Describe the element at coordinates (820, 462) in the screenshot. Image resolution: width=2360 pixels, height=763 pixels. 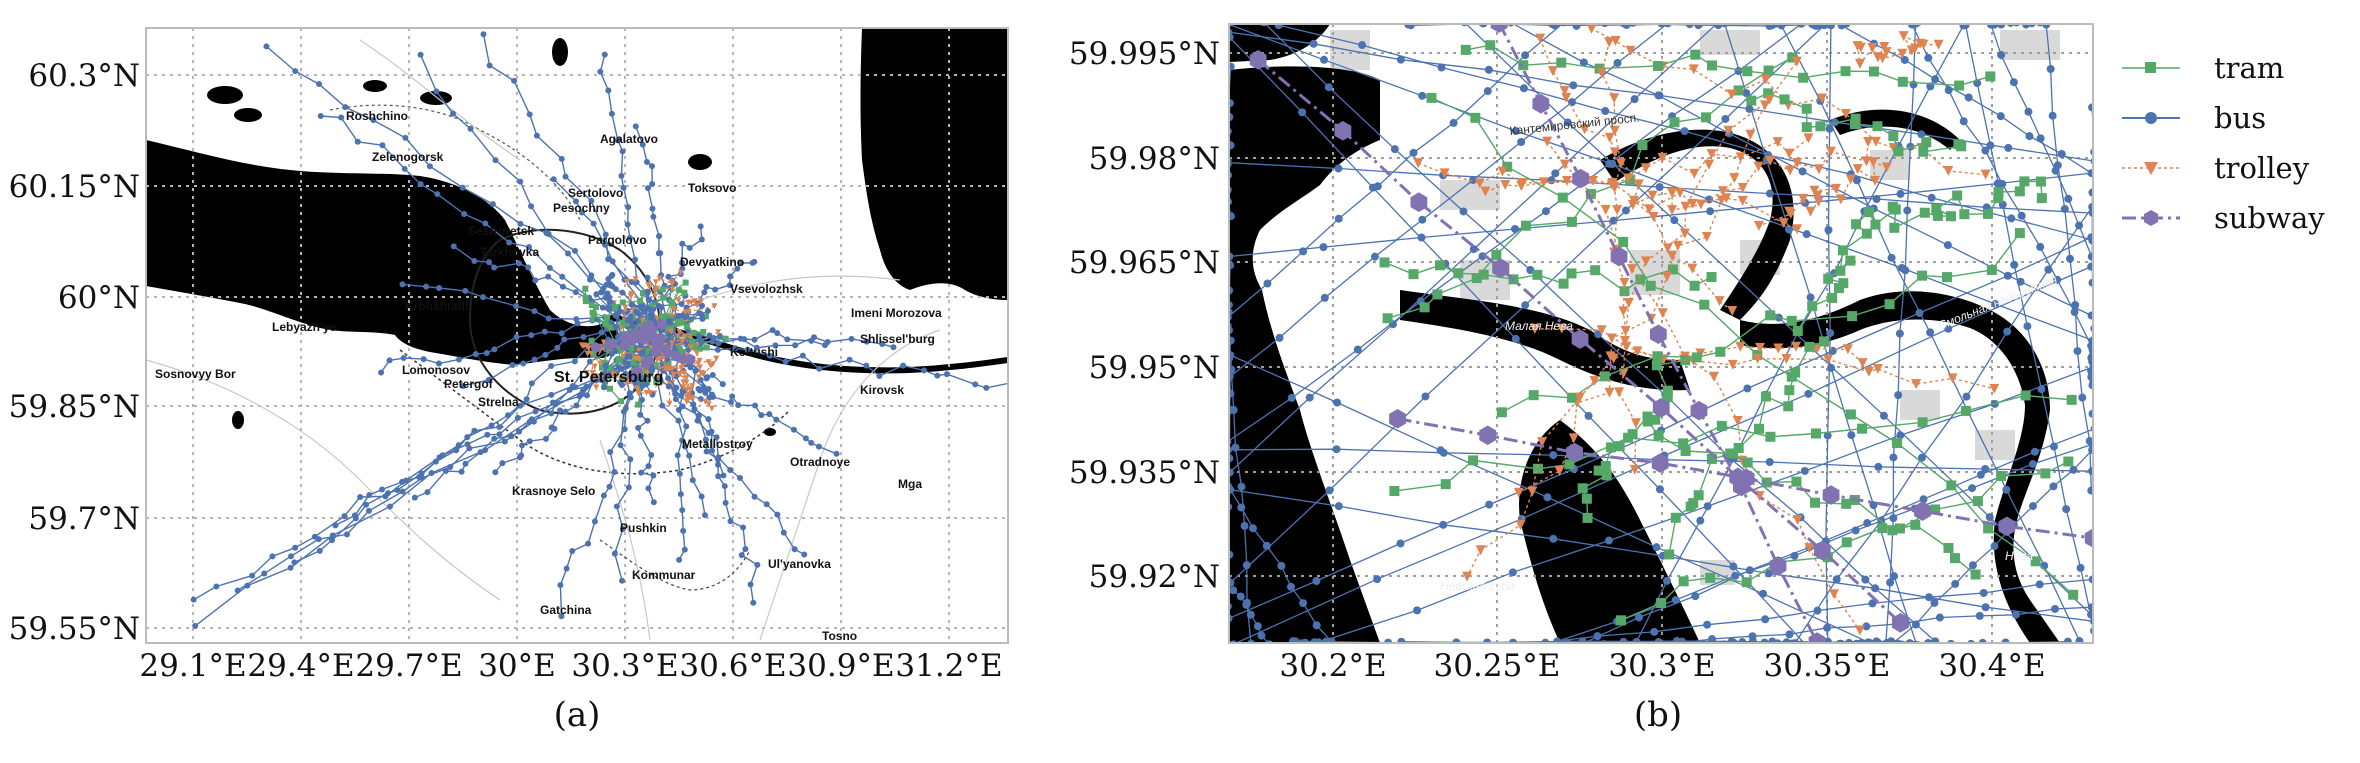
I see `place-otradnoye: Otradnoye` at that location.